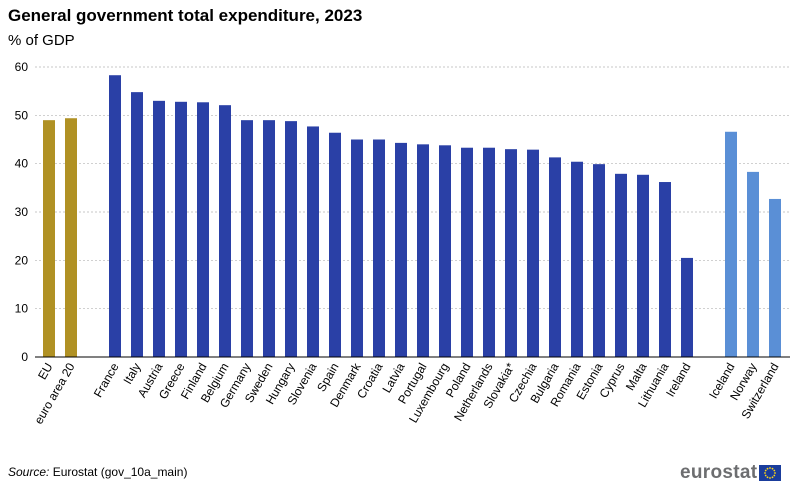  I want to click on y-tick-label: 60, so click(22, 67).